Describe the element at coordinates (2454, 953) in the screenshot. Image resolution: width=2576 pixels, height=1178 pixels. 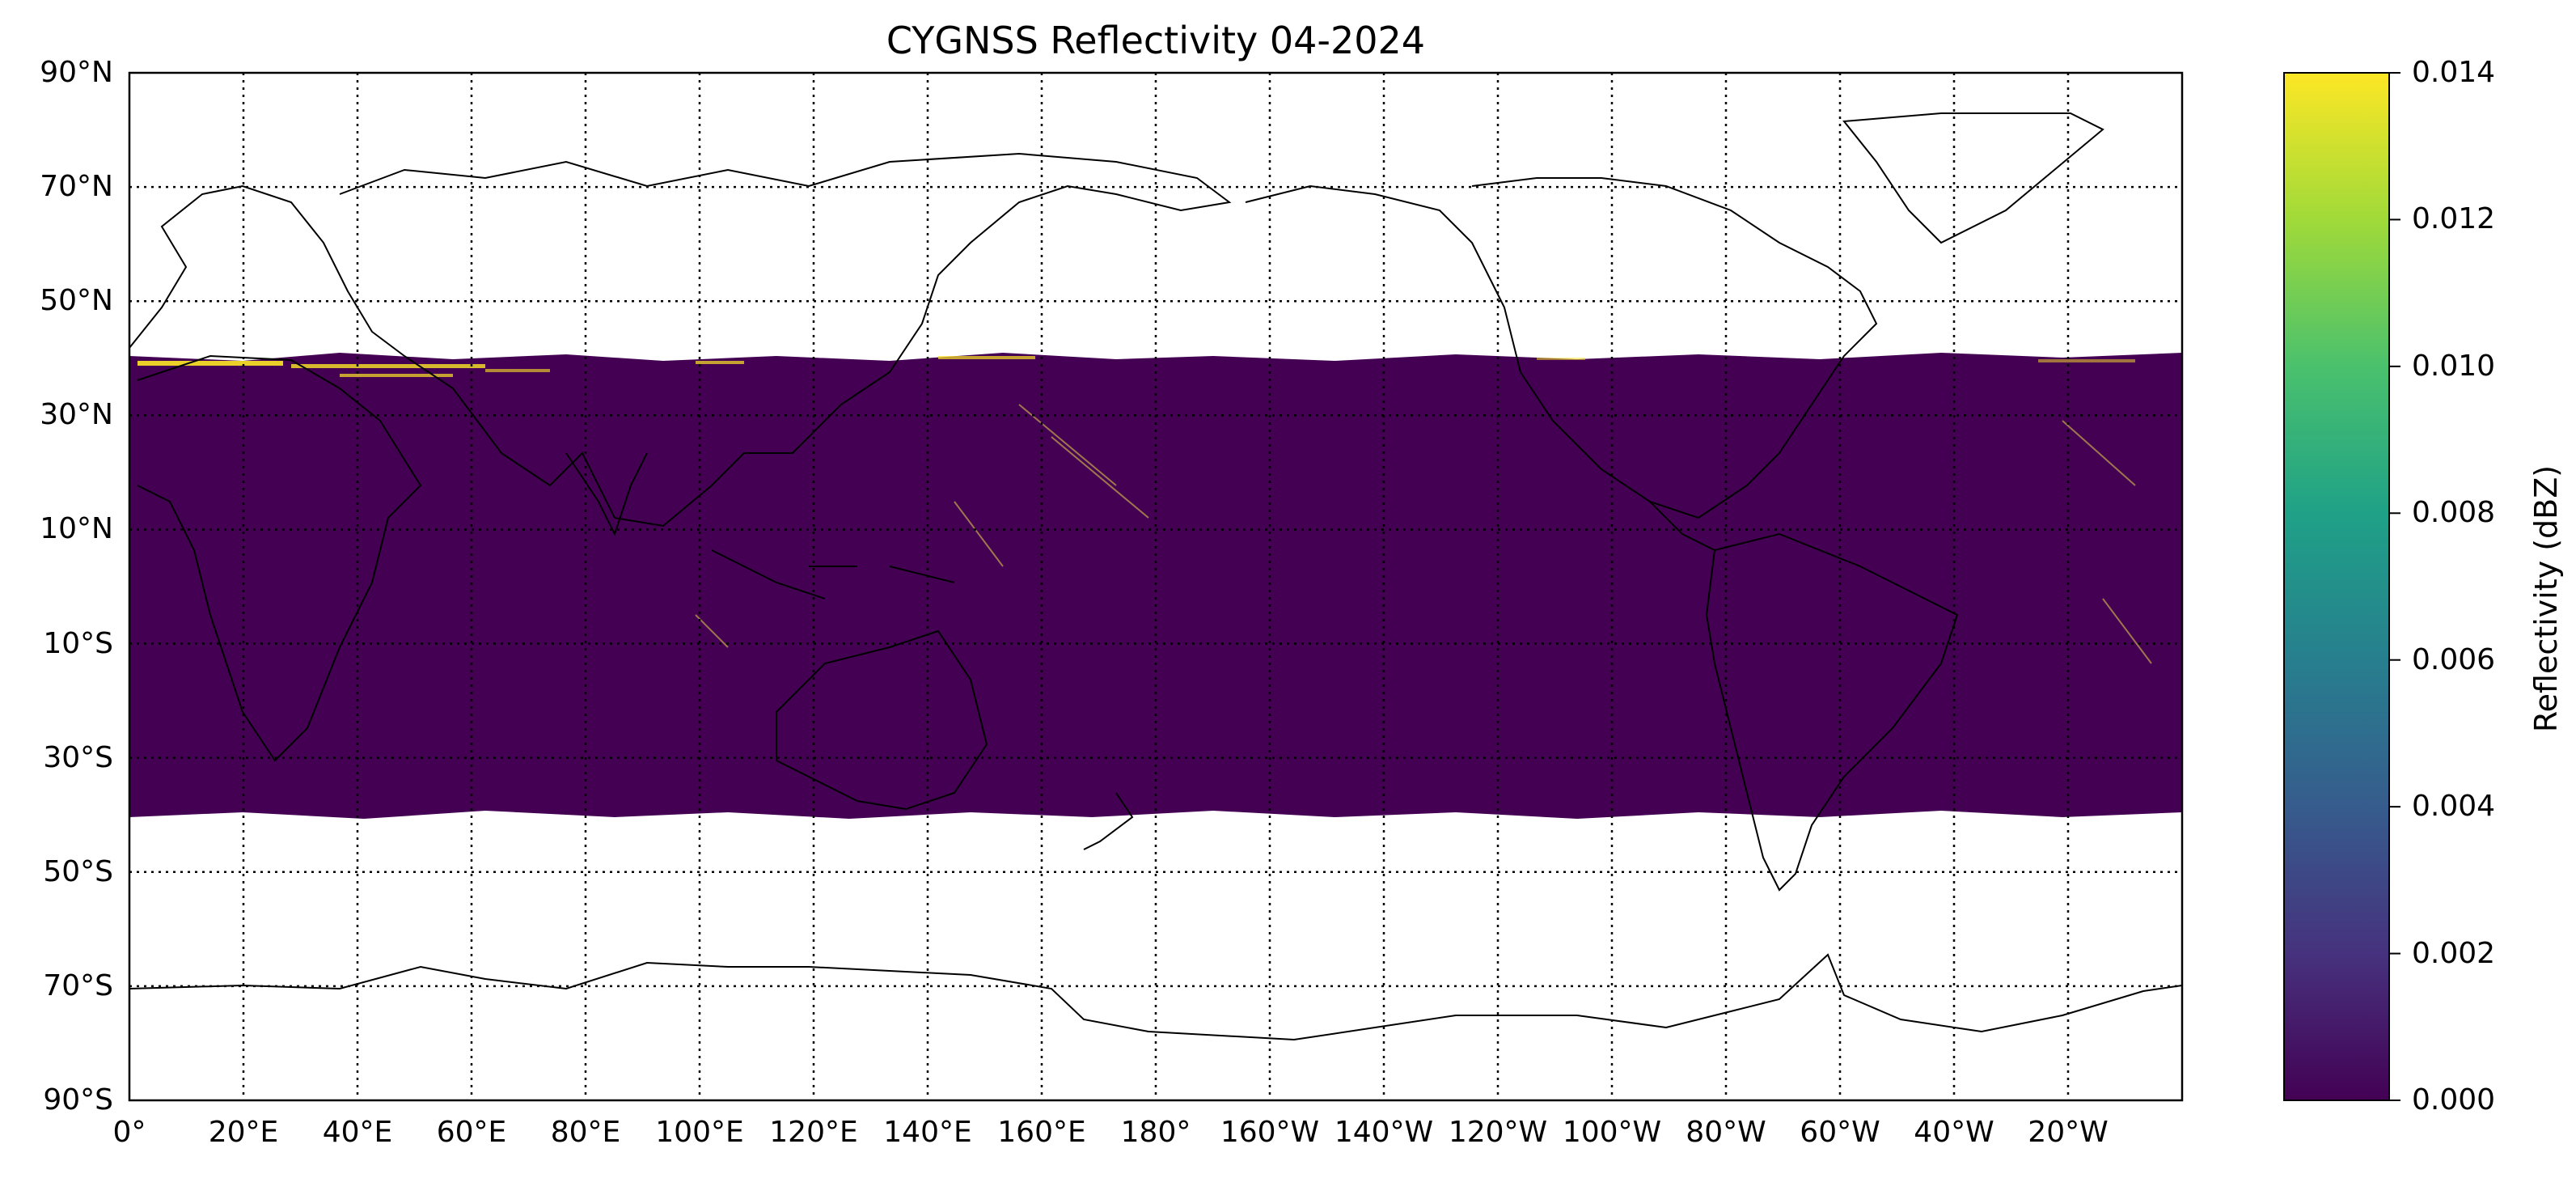
I see `colorbar-tick-label: 0.002` at that location.